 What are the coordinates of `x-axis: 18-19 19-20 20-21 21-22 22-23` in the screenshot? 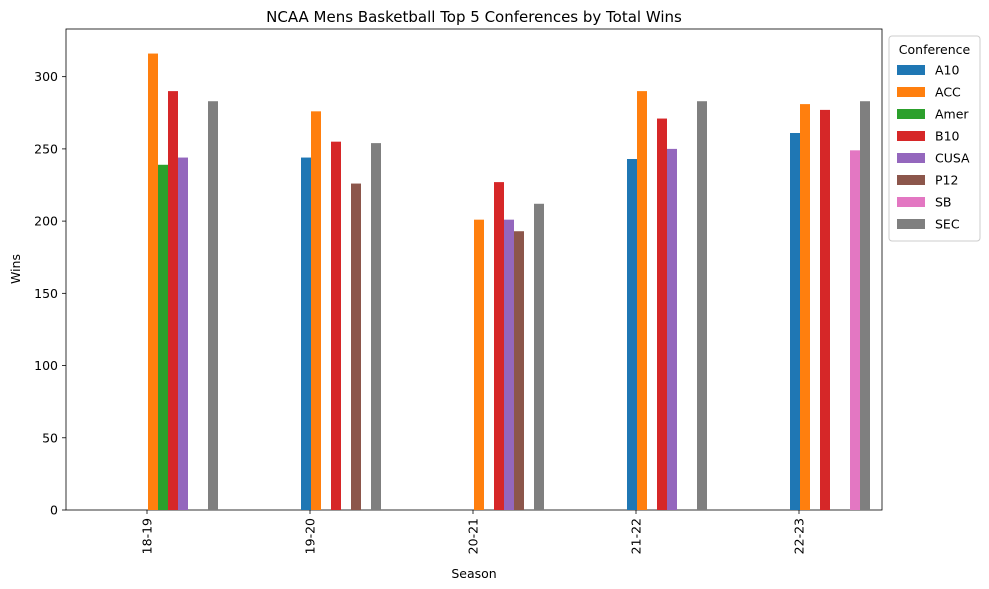 It's located at (473, 532).